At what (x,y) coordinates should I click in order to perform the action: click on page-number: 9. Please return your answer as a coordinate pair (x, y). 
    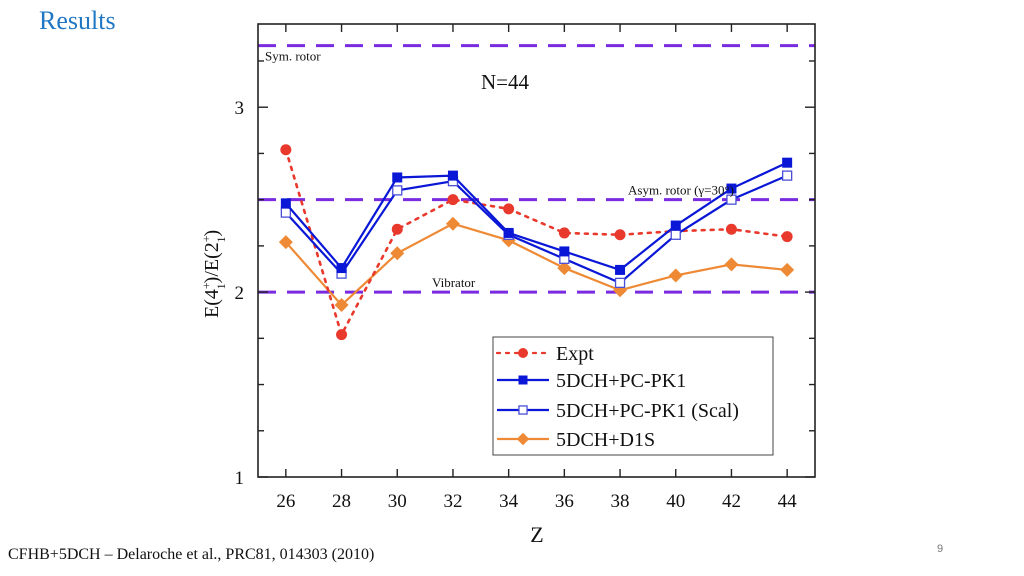
    Looking at the image, I should click on (940, 549).